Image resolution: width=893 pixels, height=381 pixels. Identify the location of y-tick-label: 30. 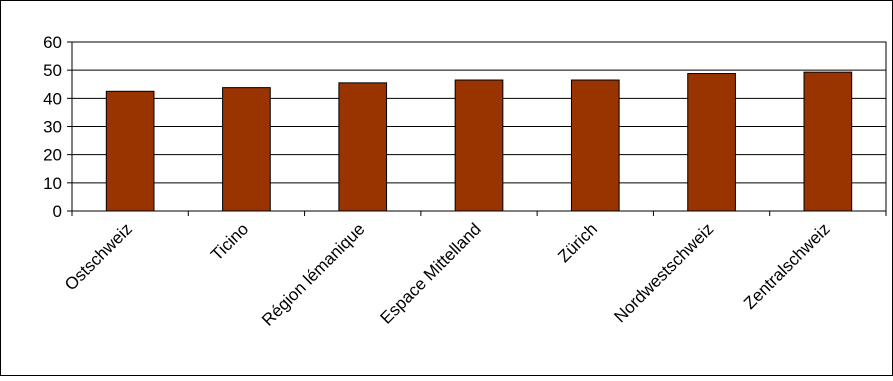
(52, 127).